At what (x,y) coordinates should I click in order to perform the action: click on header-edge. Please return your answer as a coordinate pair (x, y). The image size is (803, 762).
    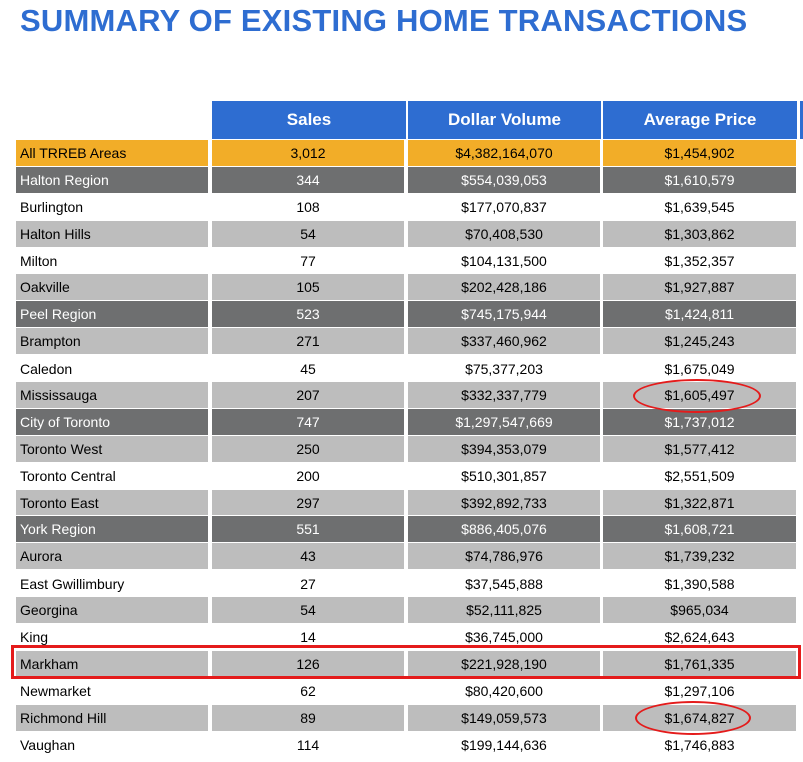
    Looking at the image, I should click on (801, 120).